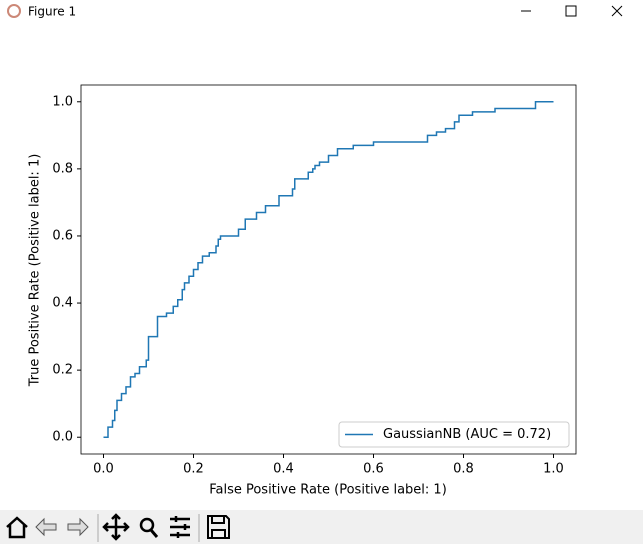 This screenshot has width=643, height=548. I want to click on zoom-button, so click(147, 525).